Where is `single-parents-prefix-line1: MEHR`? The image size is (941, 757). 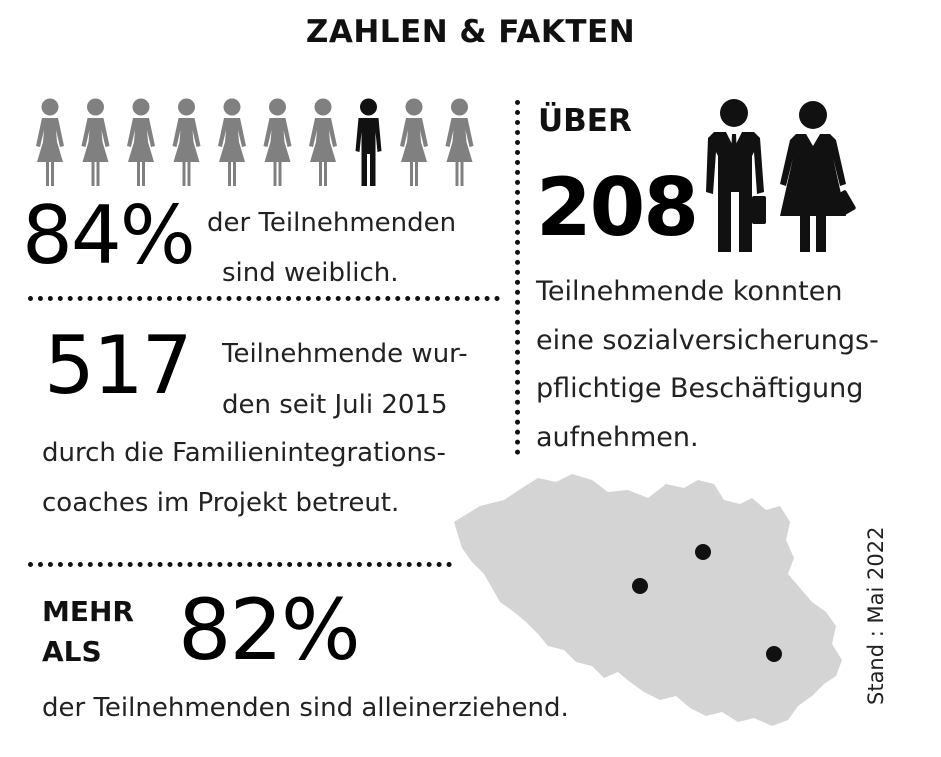
single-parents-prefix-line1: MEHR is located at coordinates (88, 611).